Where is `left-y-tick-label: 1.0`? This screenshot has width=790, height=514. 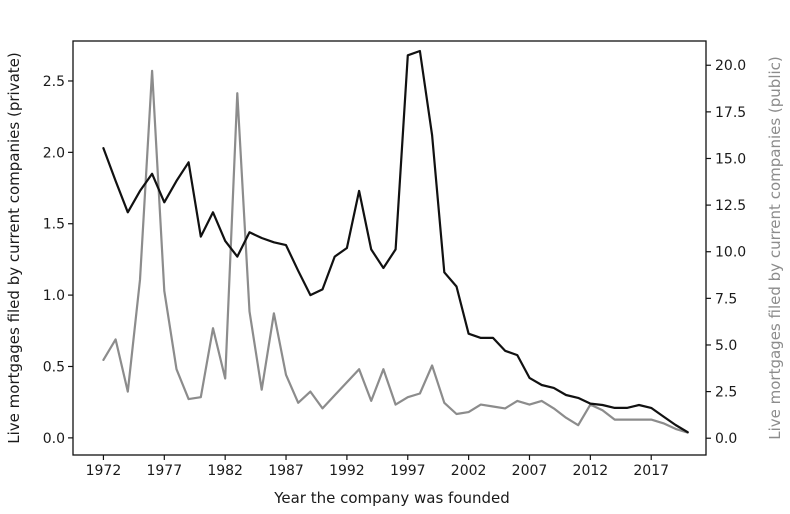 left-y-tick-label: 1.0 is located at coordinates (54, 296).